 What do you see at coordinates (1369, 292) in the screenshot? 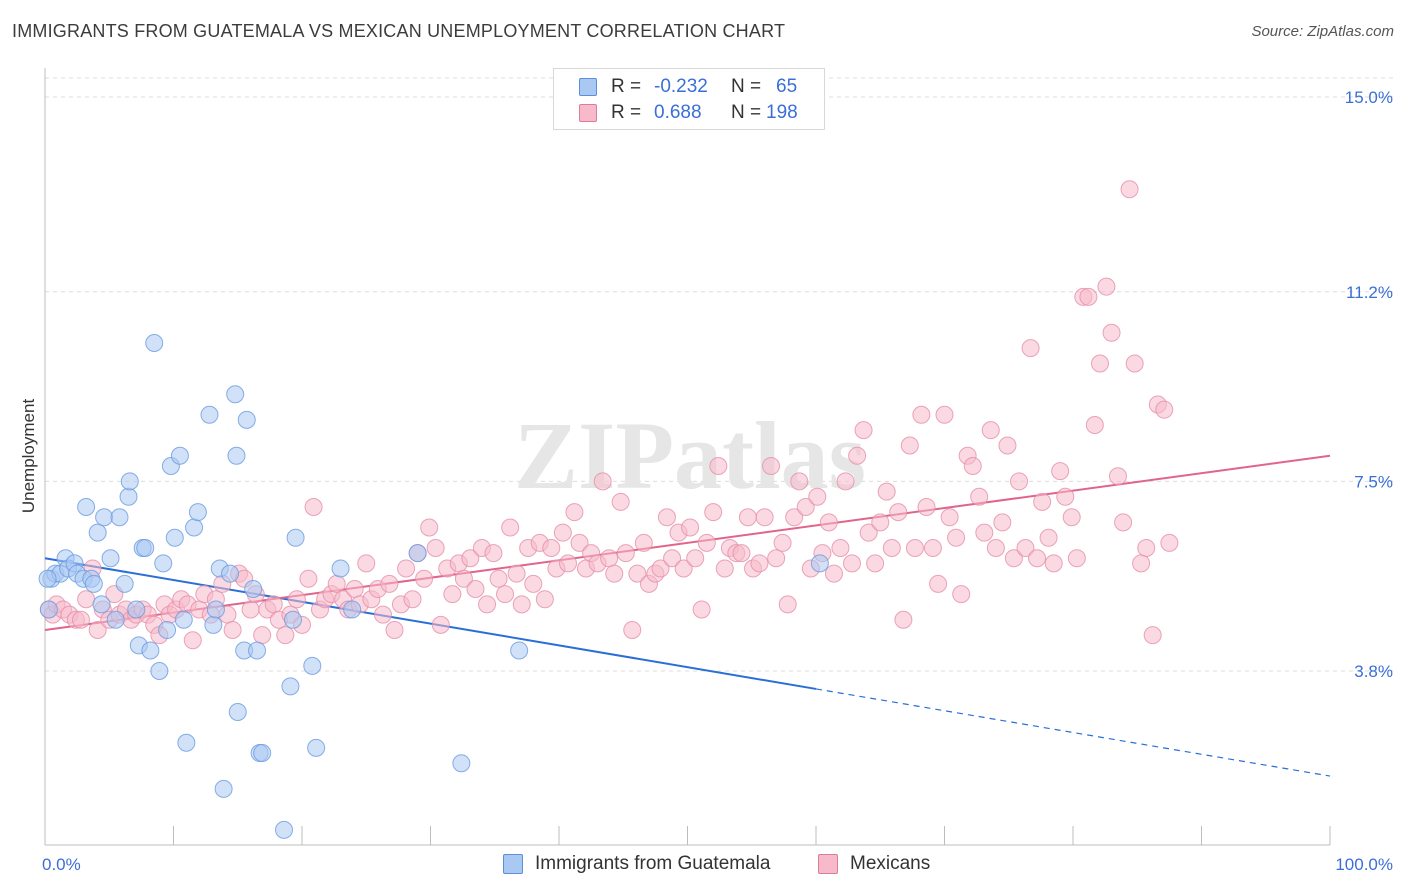
I see `y-tick-label: 11.2%` at bounding box center [1369, 292].